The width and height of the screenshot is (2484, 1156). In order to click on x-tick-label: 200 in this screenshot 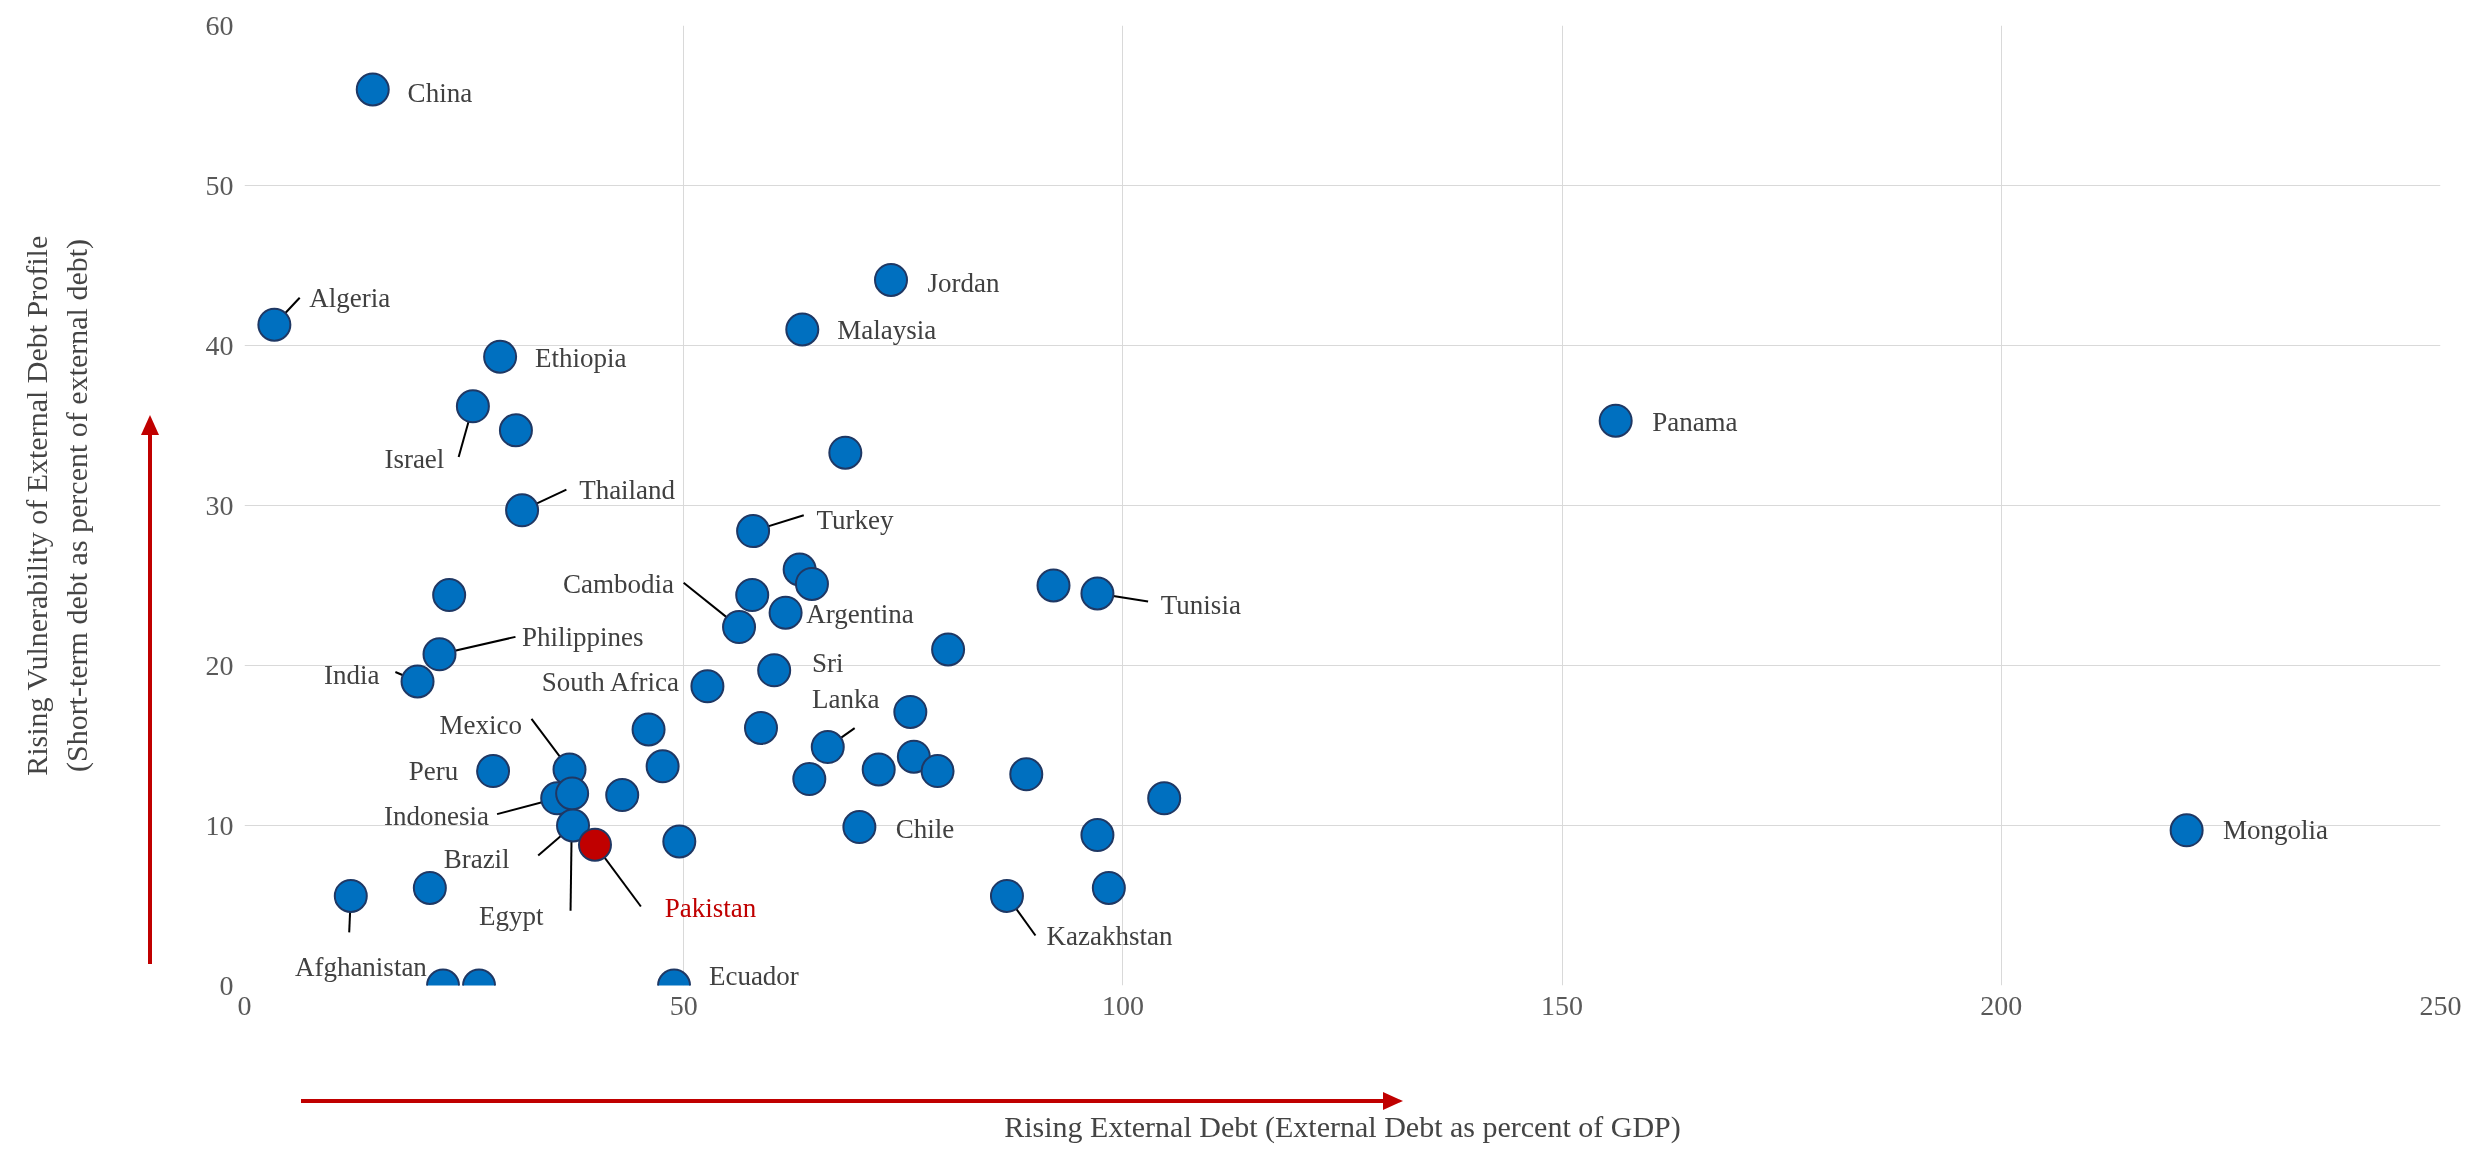, I will do `click(2001, 1005)`.